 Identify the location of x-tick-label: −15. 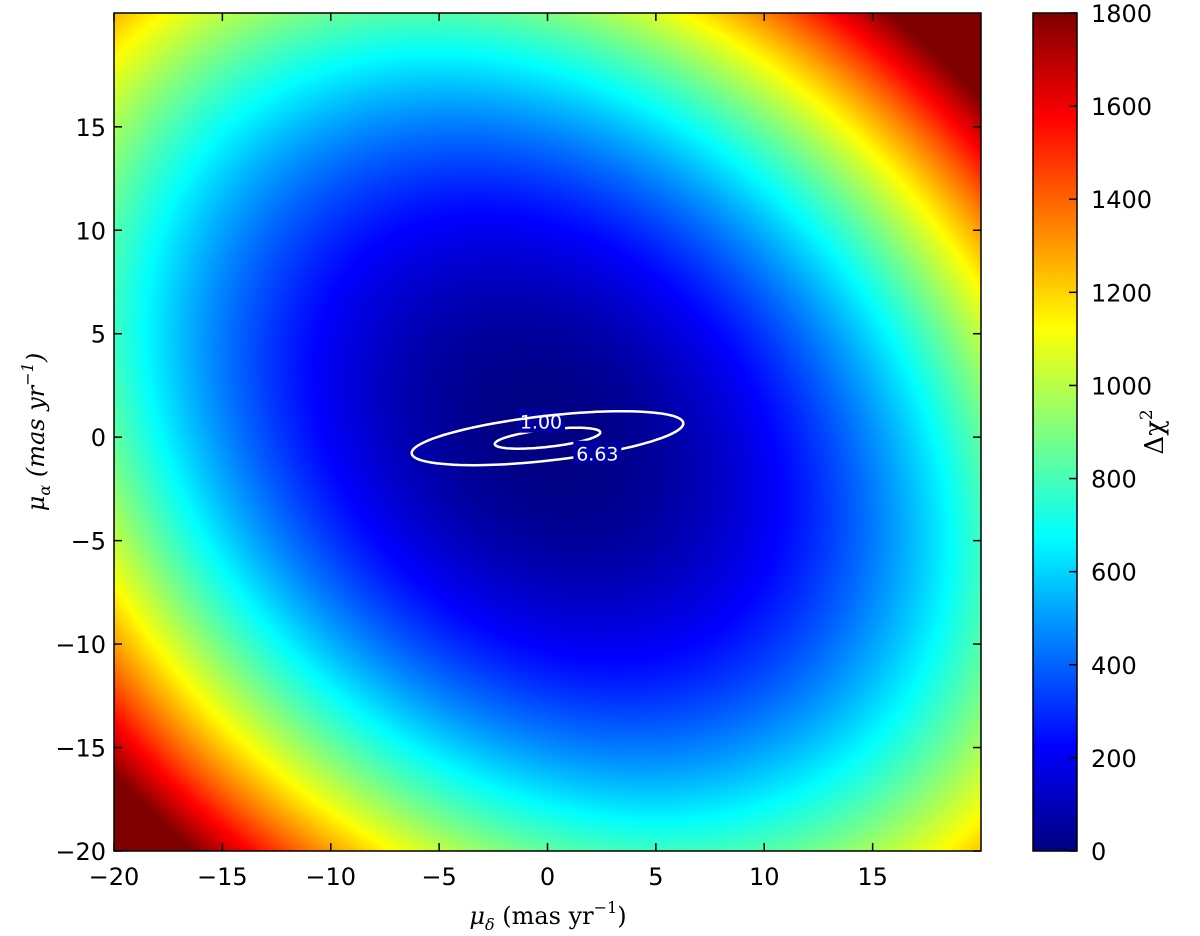
(222, 877).